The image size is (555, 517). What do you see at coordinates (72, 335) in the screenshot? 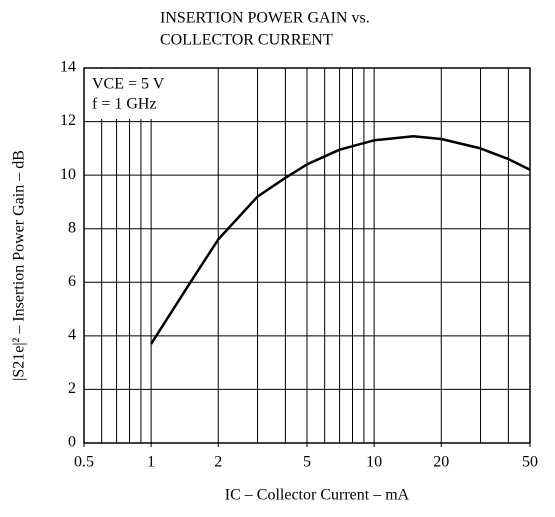
I see `y-tick-label: 4` at bounding box center [72, 335].